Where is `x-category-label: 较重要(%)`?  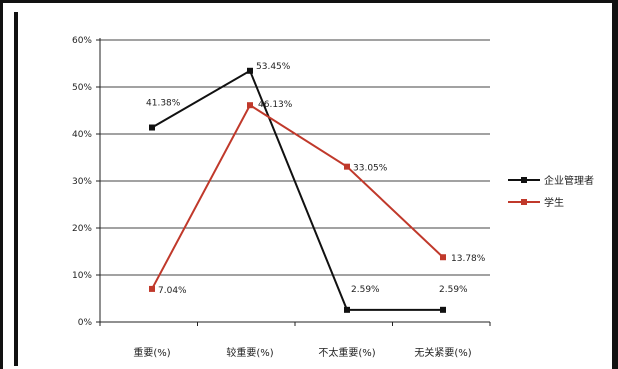 x-category-label: 较重要(%) is located at coordinates (249, 352).